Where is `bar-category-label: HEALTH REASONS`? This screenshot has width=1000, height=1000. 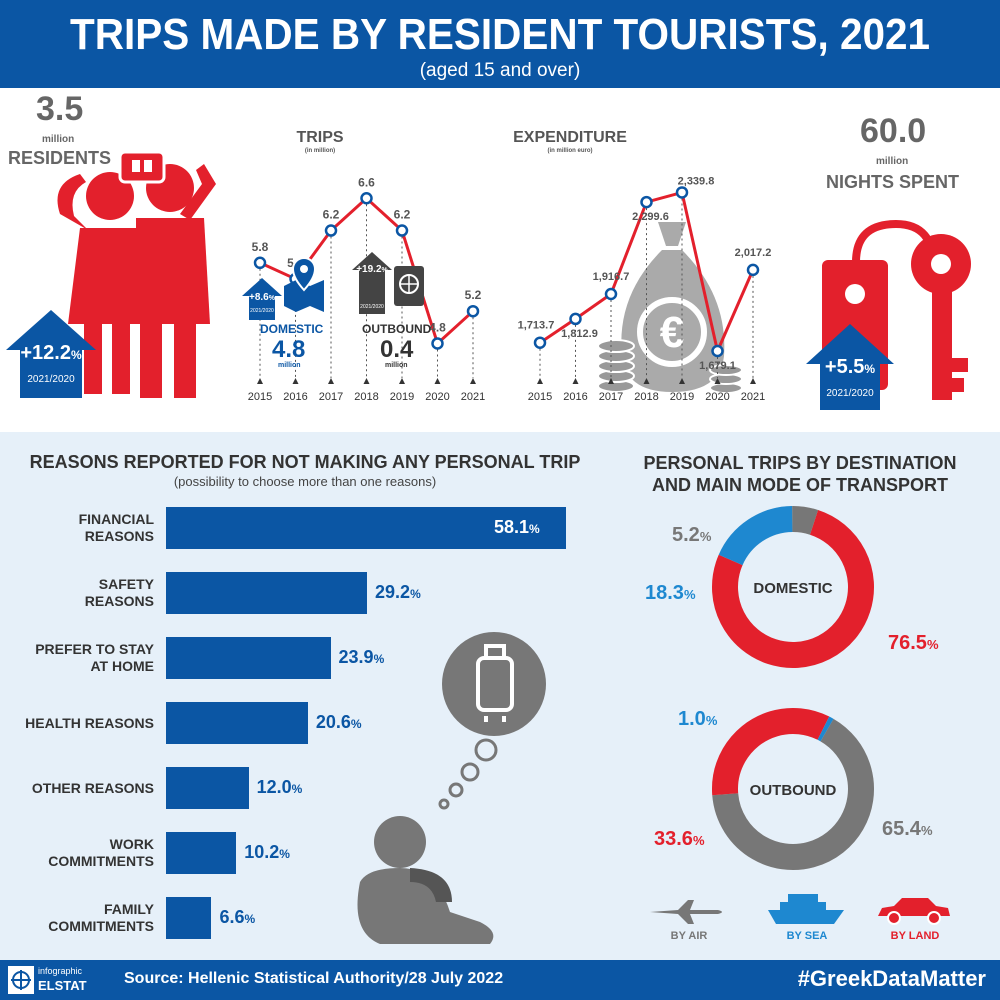
bar-category-label: HEALTH REASONS is located at coordinates (89, 722).